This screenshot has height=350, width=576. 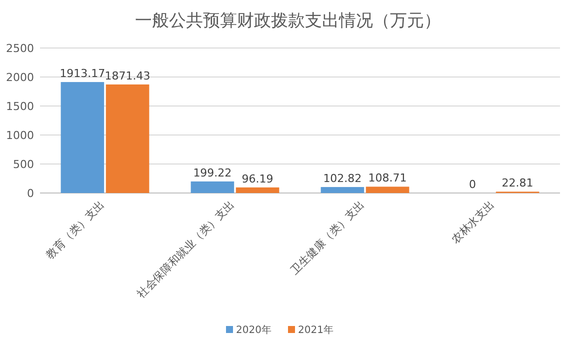 I want to click on data-label: 1871.43, so click(x=127, y=75).